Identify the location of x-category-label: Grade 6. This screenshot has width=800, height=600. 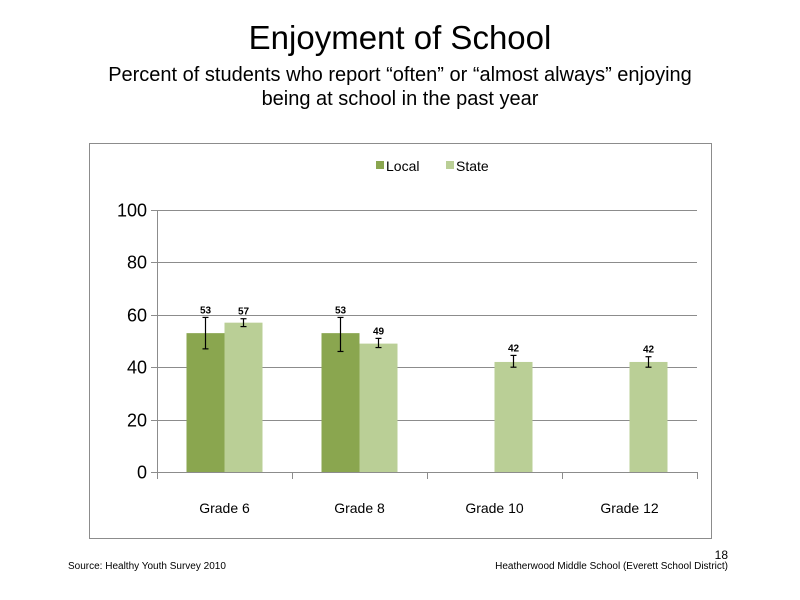
(224, 508).